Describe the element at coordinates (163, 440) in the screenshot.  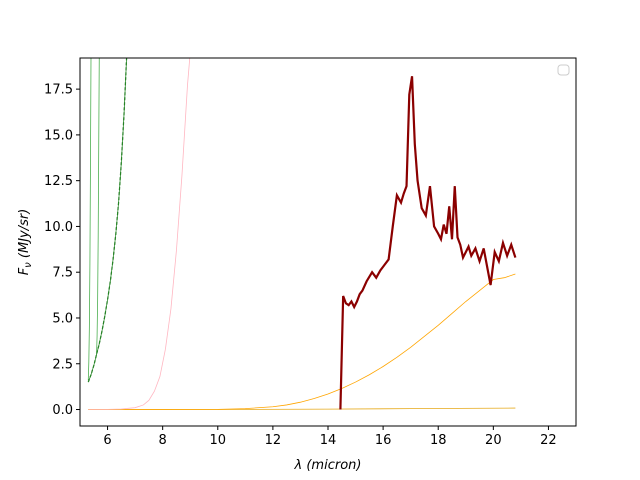
I see `x-tick-label: 8` at that location.